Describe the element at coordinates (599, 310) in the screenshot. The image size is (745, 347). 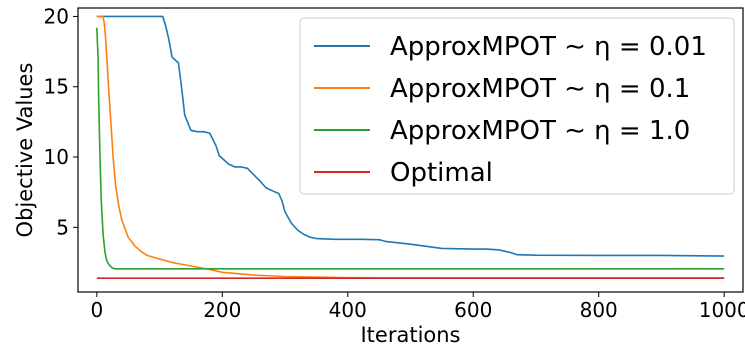
I see `x-tick-label: 800` at that location.